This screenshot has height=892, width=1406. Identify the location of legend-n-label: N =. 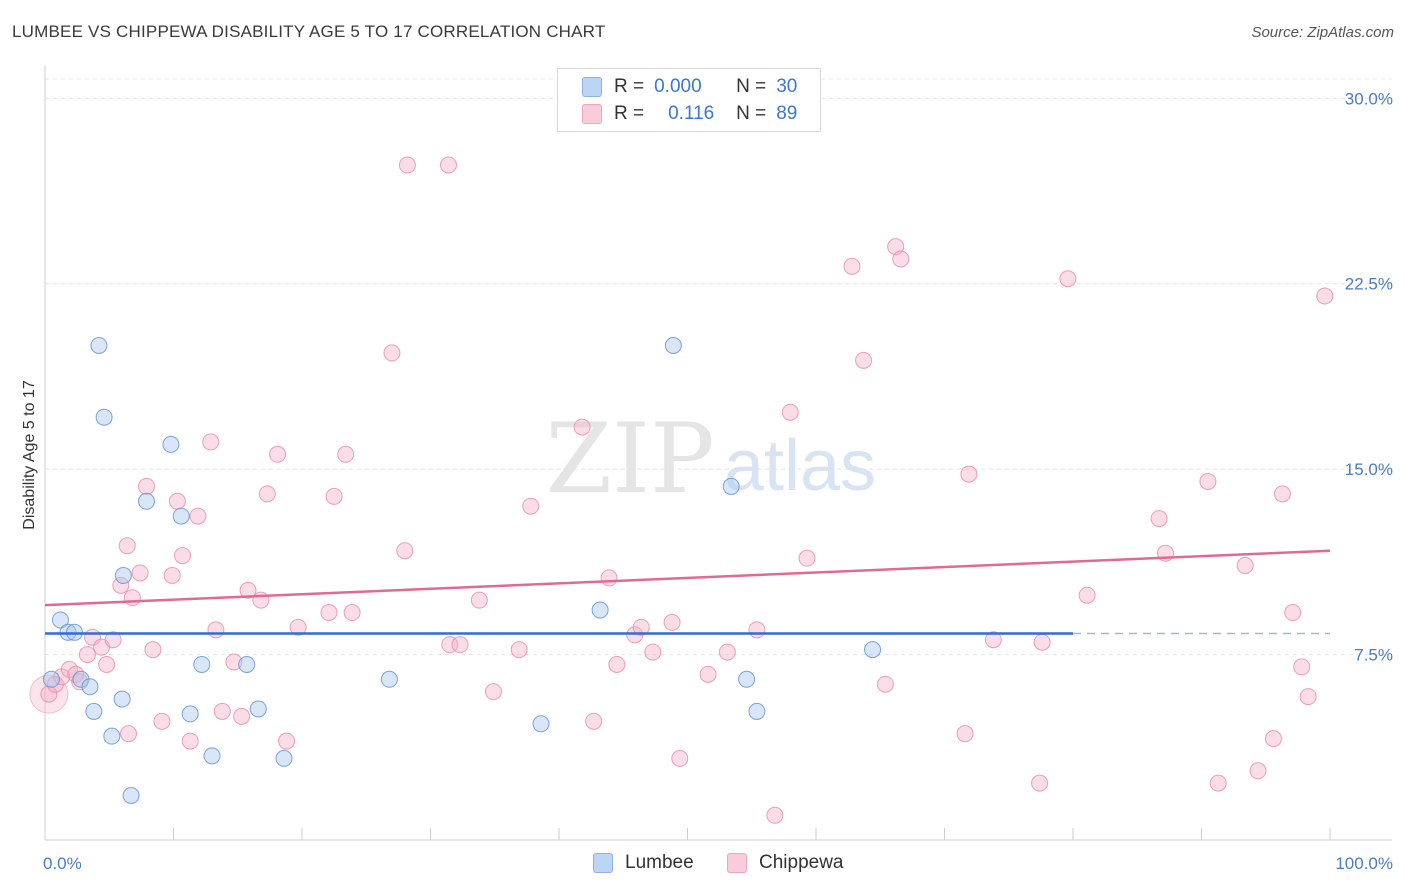
(751, 86).